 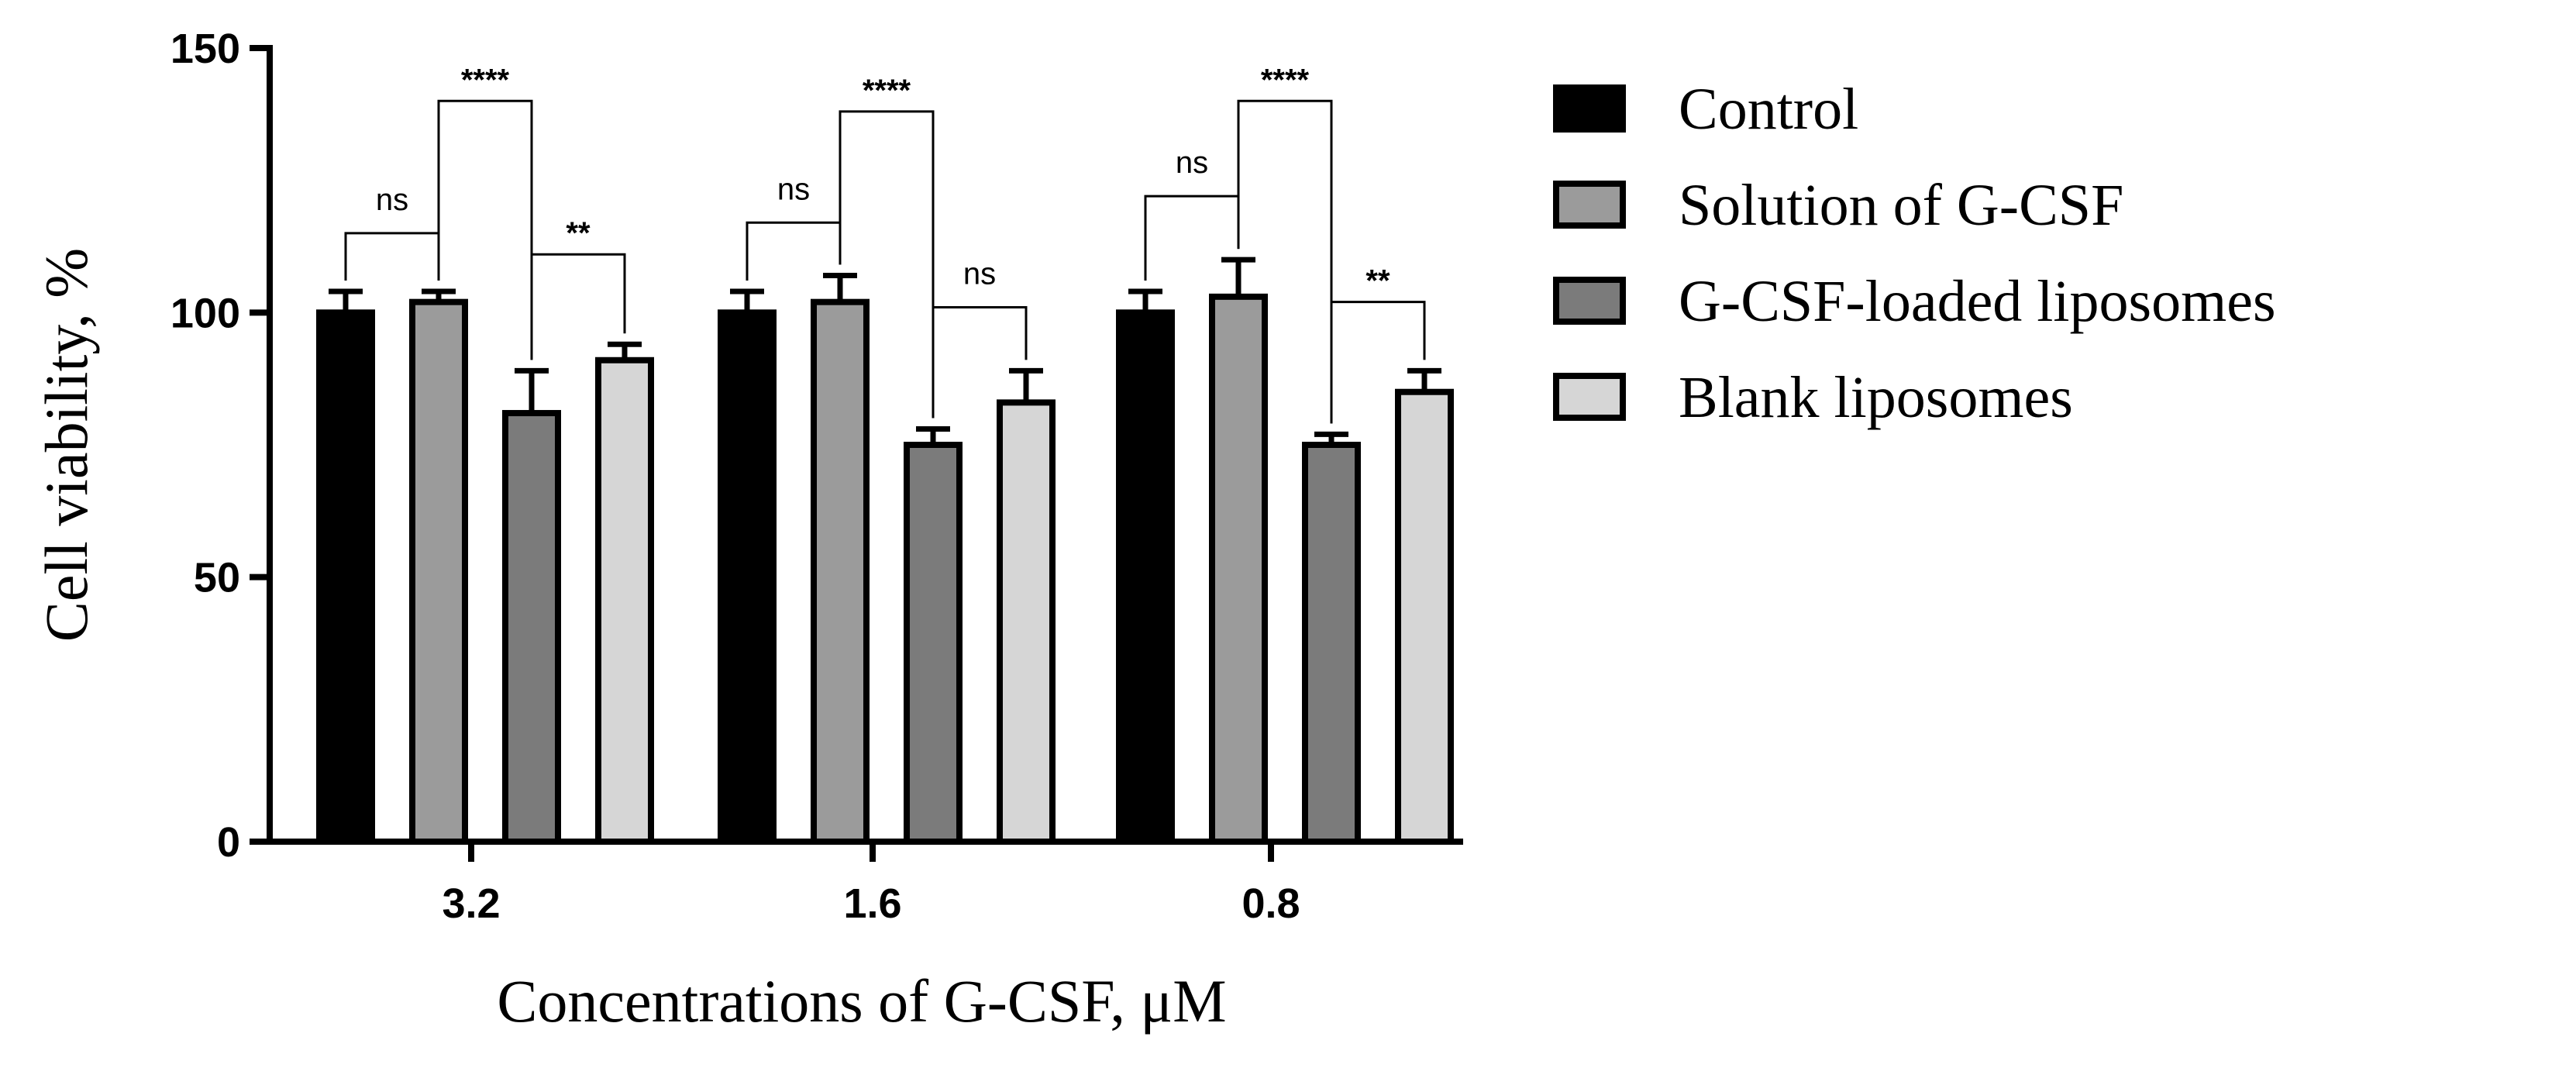 What do you see at coordinates (228, 842) in the screenshot?
I see `y-tick-label: 0` at bounding box center [228, 842].